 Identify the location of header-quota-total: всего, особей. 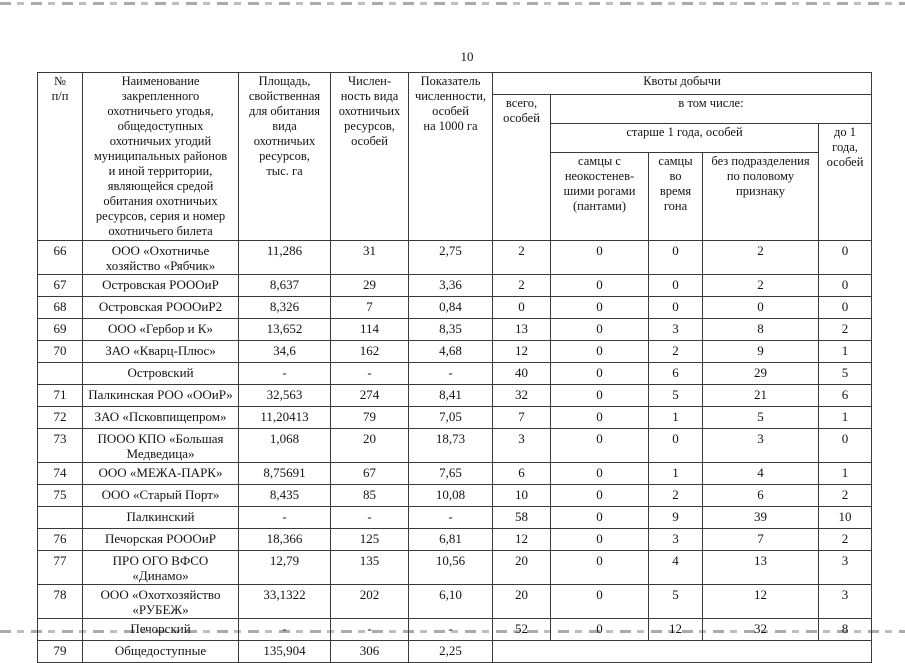
(521, 167).